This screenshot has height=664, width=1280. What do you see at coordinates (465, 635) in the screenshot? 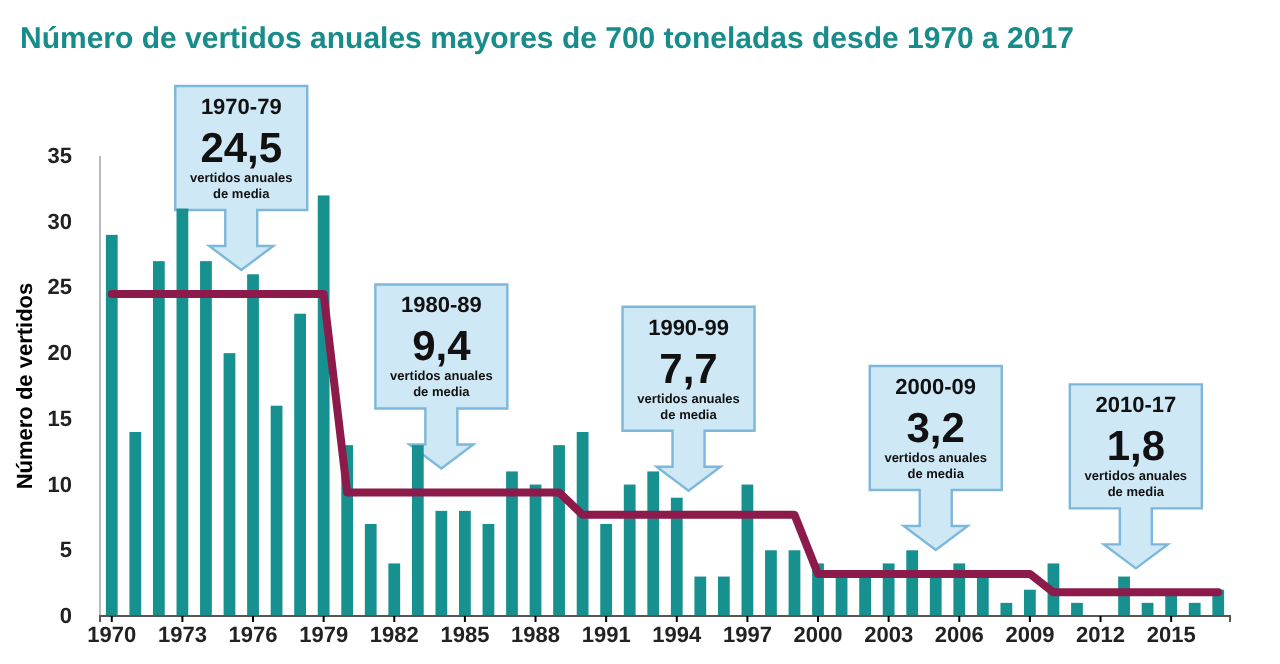
I see `x-tick-label: 1985` at bounding box center [465, 635].